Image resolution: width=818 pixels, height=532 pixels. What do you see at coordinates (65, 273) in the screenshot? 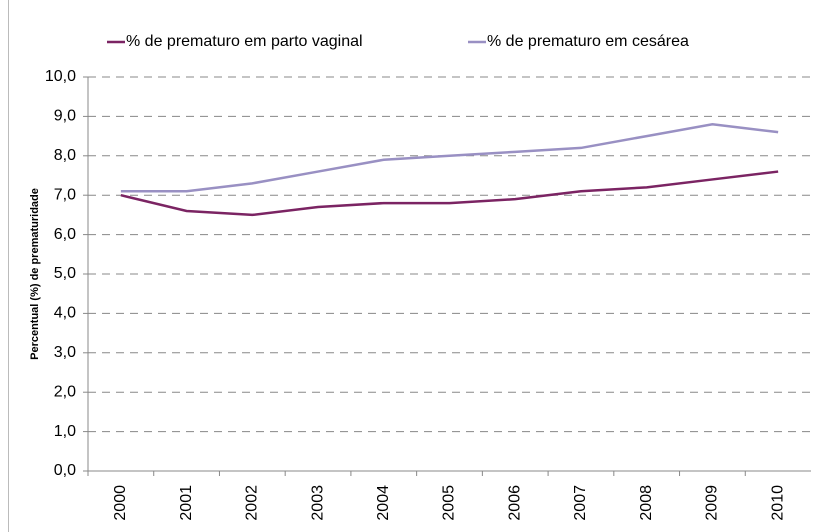
I see `y-tick-label: 5,0` at bounding box center [65, 273].